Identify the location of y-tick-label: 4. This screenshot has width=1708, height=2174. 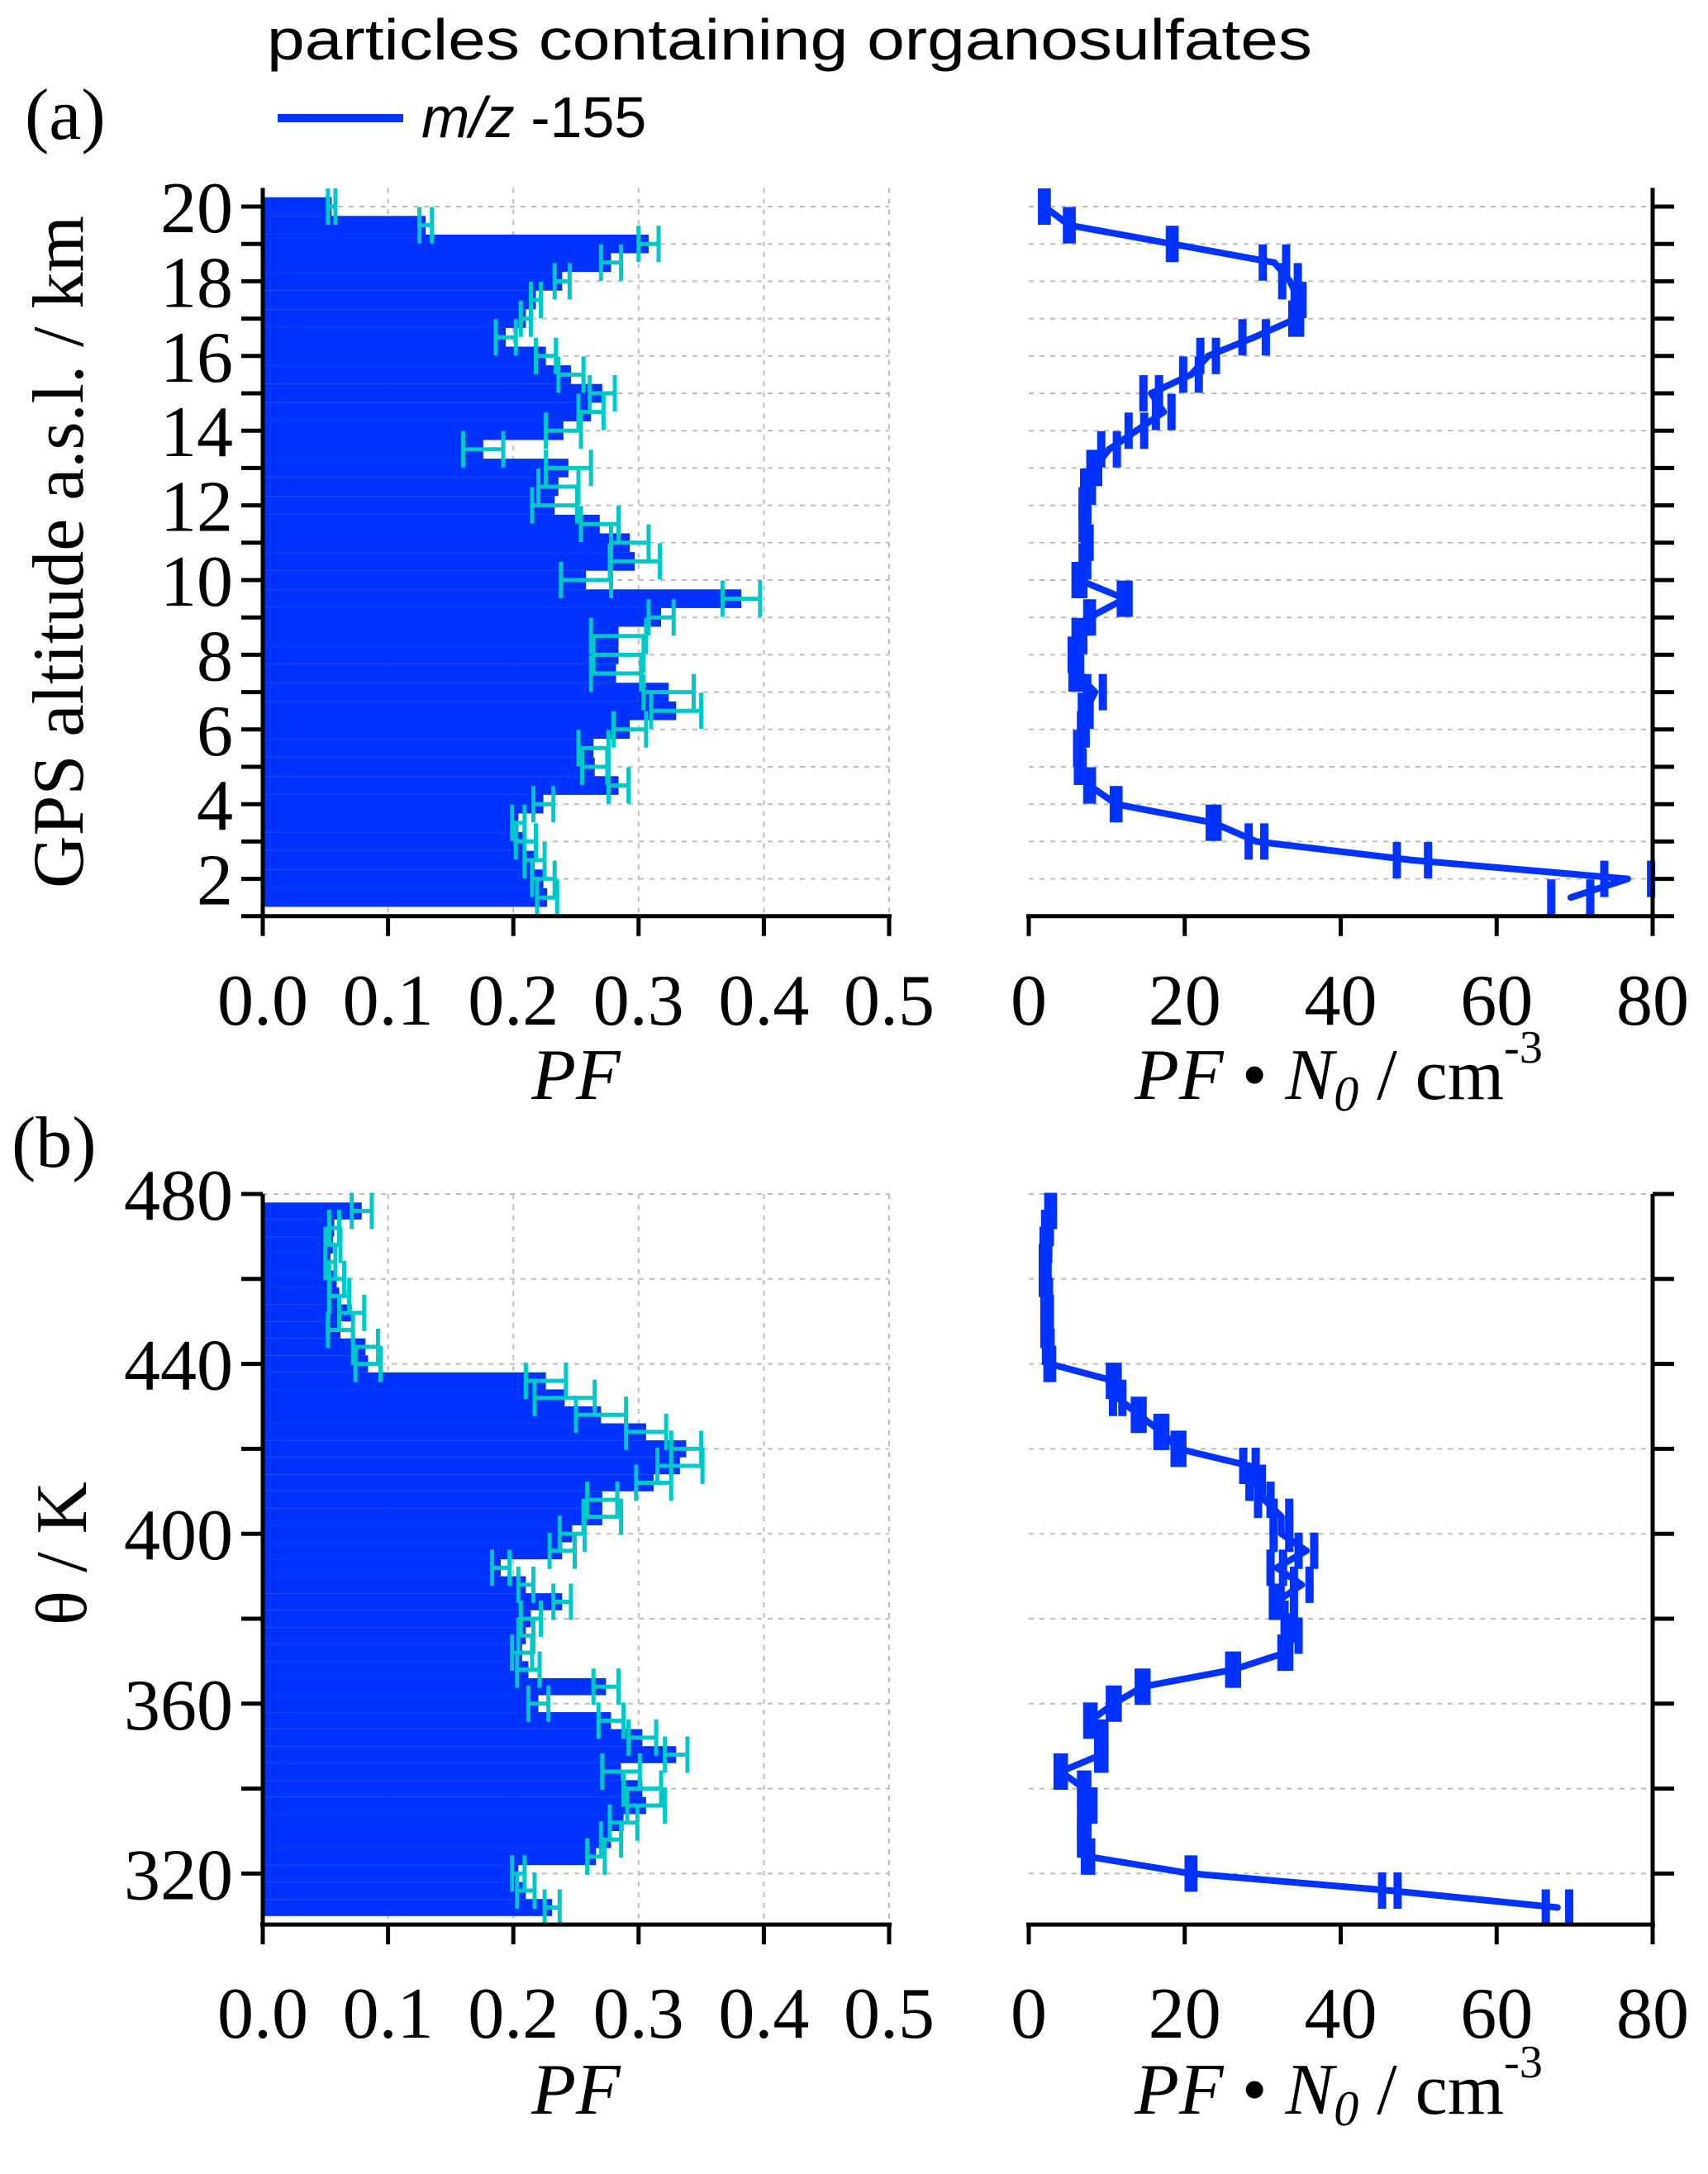
(215, 806).